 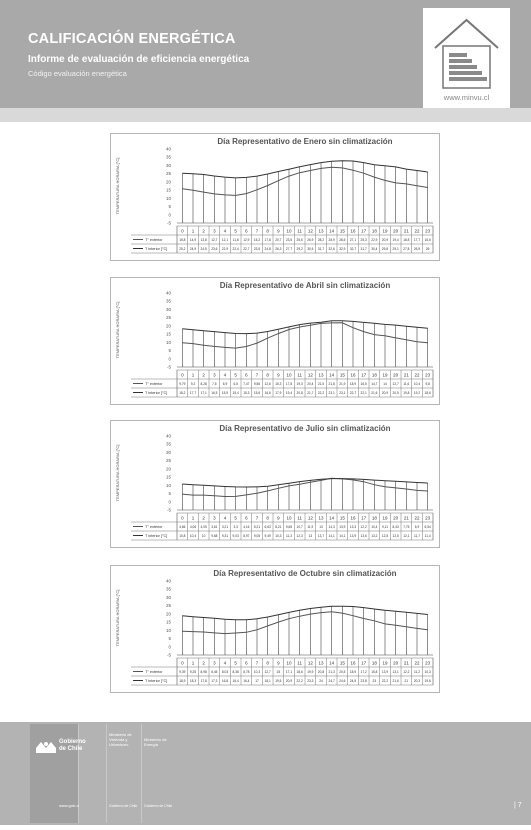 What do you see at coordinates (225, 393) in the screenshot?
I see `data-value-label: 15,9` at bounding box center [225, 393].